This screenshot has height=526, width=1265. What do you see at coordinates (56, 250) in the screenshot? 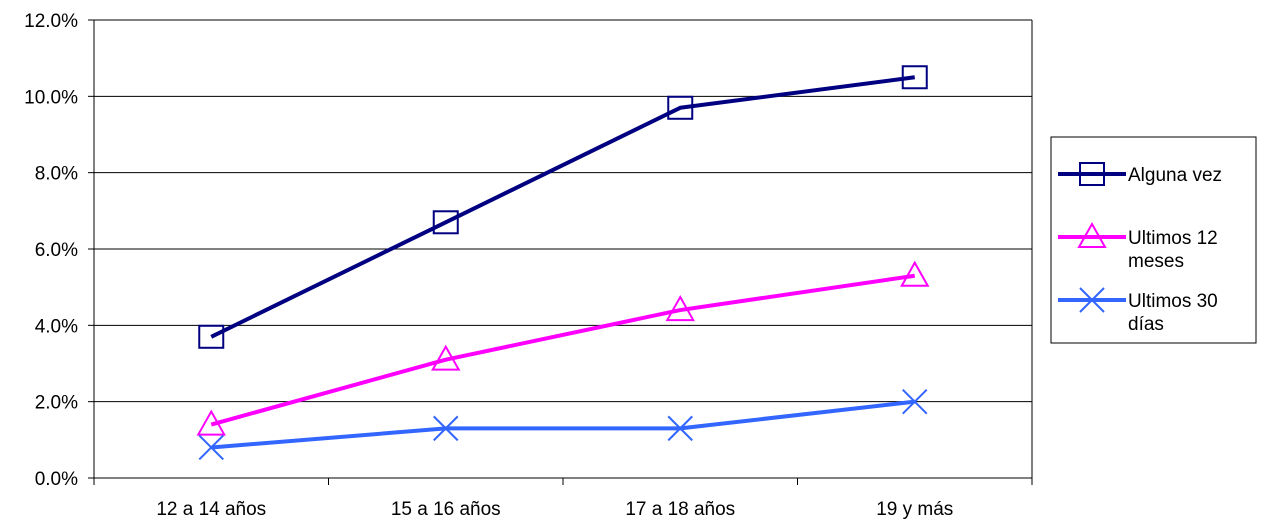
I see `y-tick-label: 6.0%` at bounding box center [56, 250].